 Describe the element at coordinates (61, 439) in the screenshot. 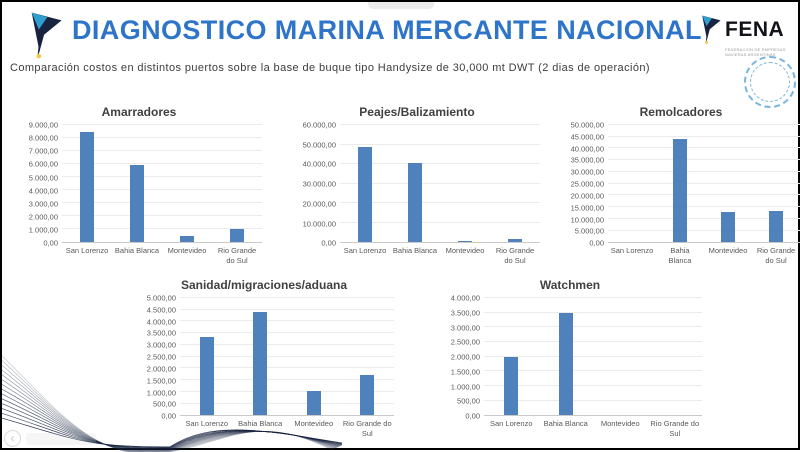

I see `ghost-watermark` at that location.